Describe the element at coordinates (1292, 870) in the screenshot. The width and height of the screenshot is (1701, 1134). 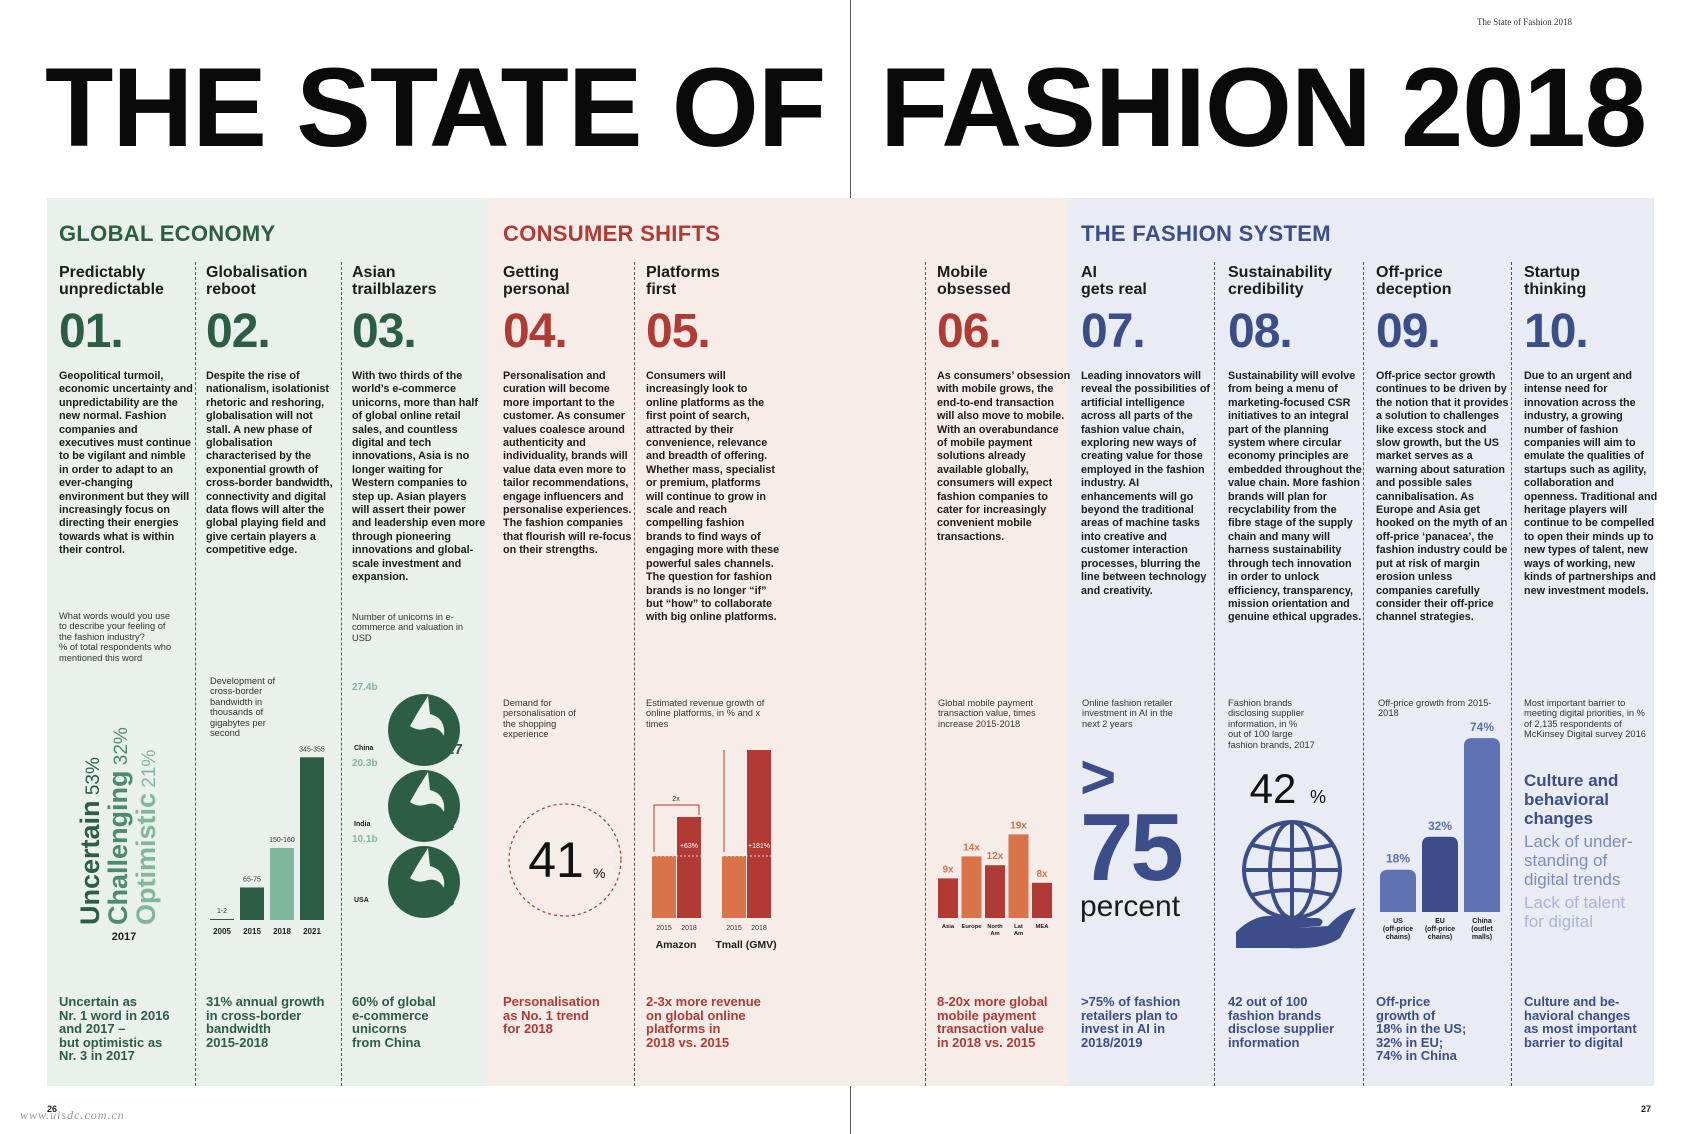
I see `globe-icon` at that location.